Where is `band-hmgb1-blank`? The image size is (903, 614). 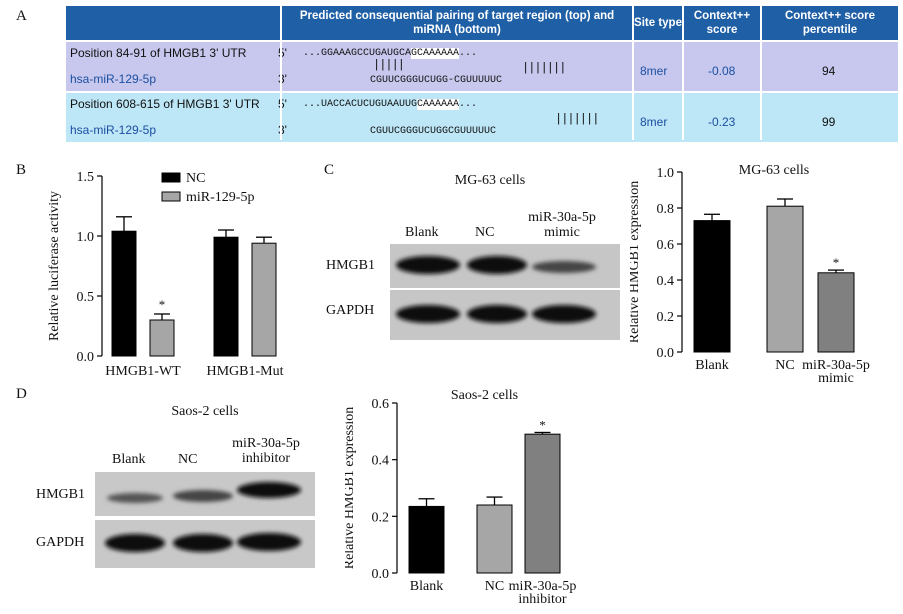 band-hmgb1-blank is located at coordinates (428, 265).